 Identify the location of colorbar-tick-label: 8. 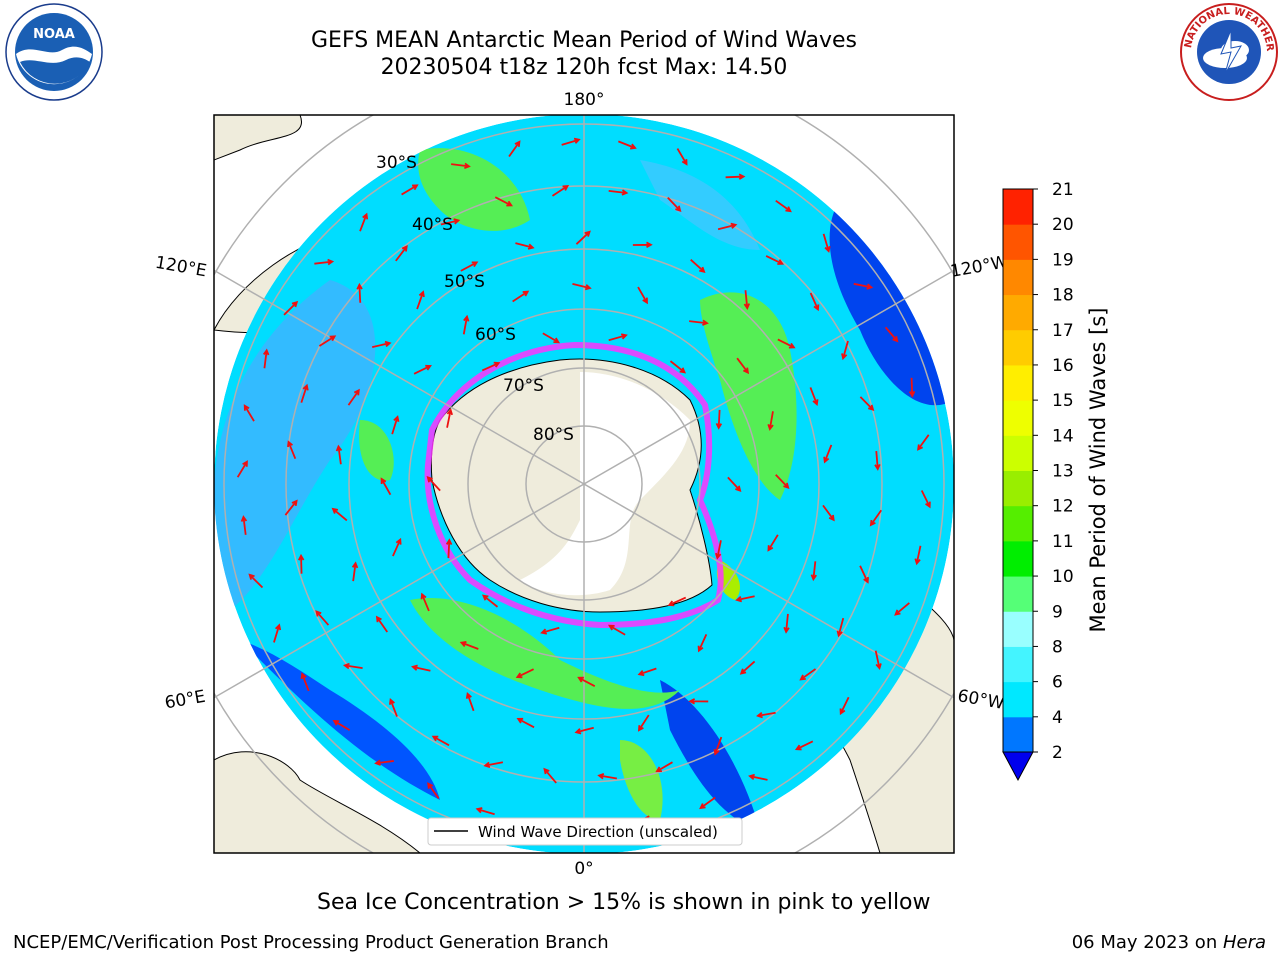
(1057, 647).